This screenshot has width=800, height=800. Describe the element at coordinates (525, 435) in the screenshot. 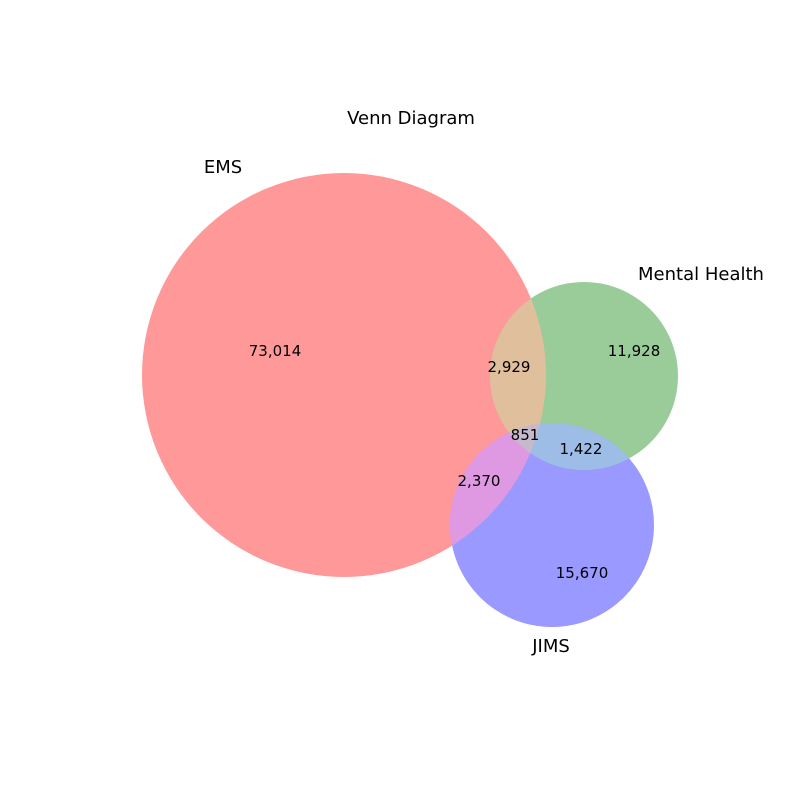

I see `count-all-three: 851` at that location.